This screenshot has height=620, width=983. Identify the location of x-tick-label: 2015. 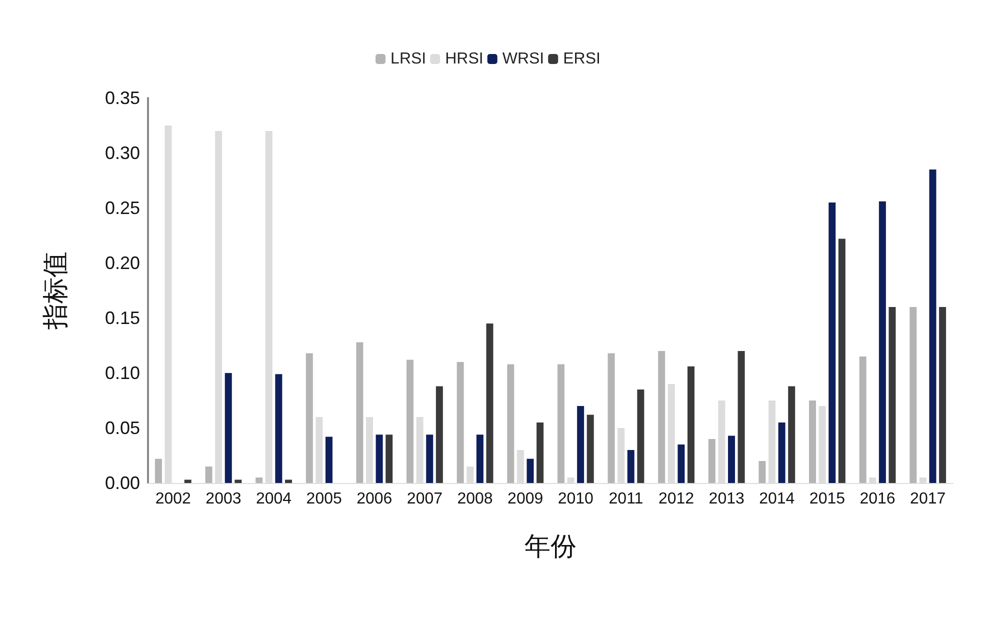
(827, 499).